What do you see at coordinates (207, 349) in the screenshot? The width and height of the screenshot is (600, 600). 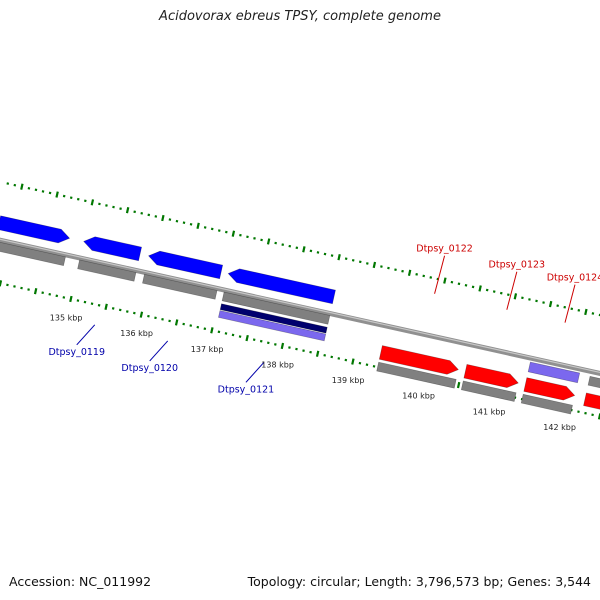 I see `axis-tick-label: 137 kbp` at bounding box center [207, 349].